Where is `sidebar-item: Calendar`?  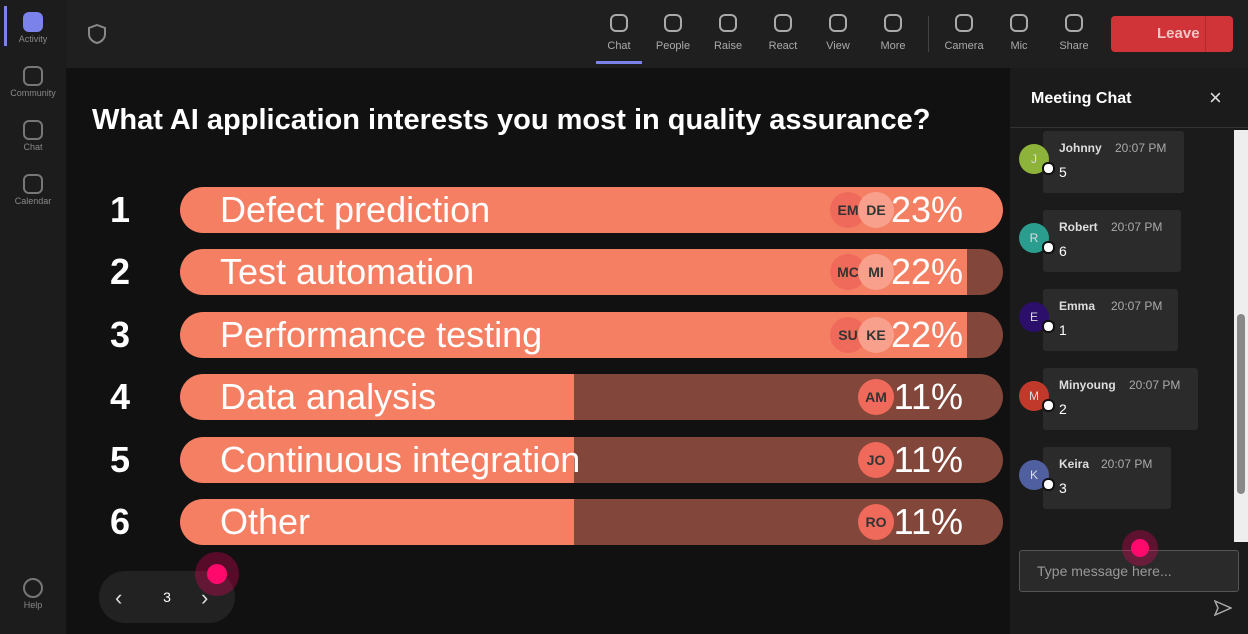
sidebar-item: Calendar is located at coordinates (33, 190).